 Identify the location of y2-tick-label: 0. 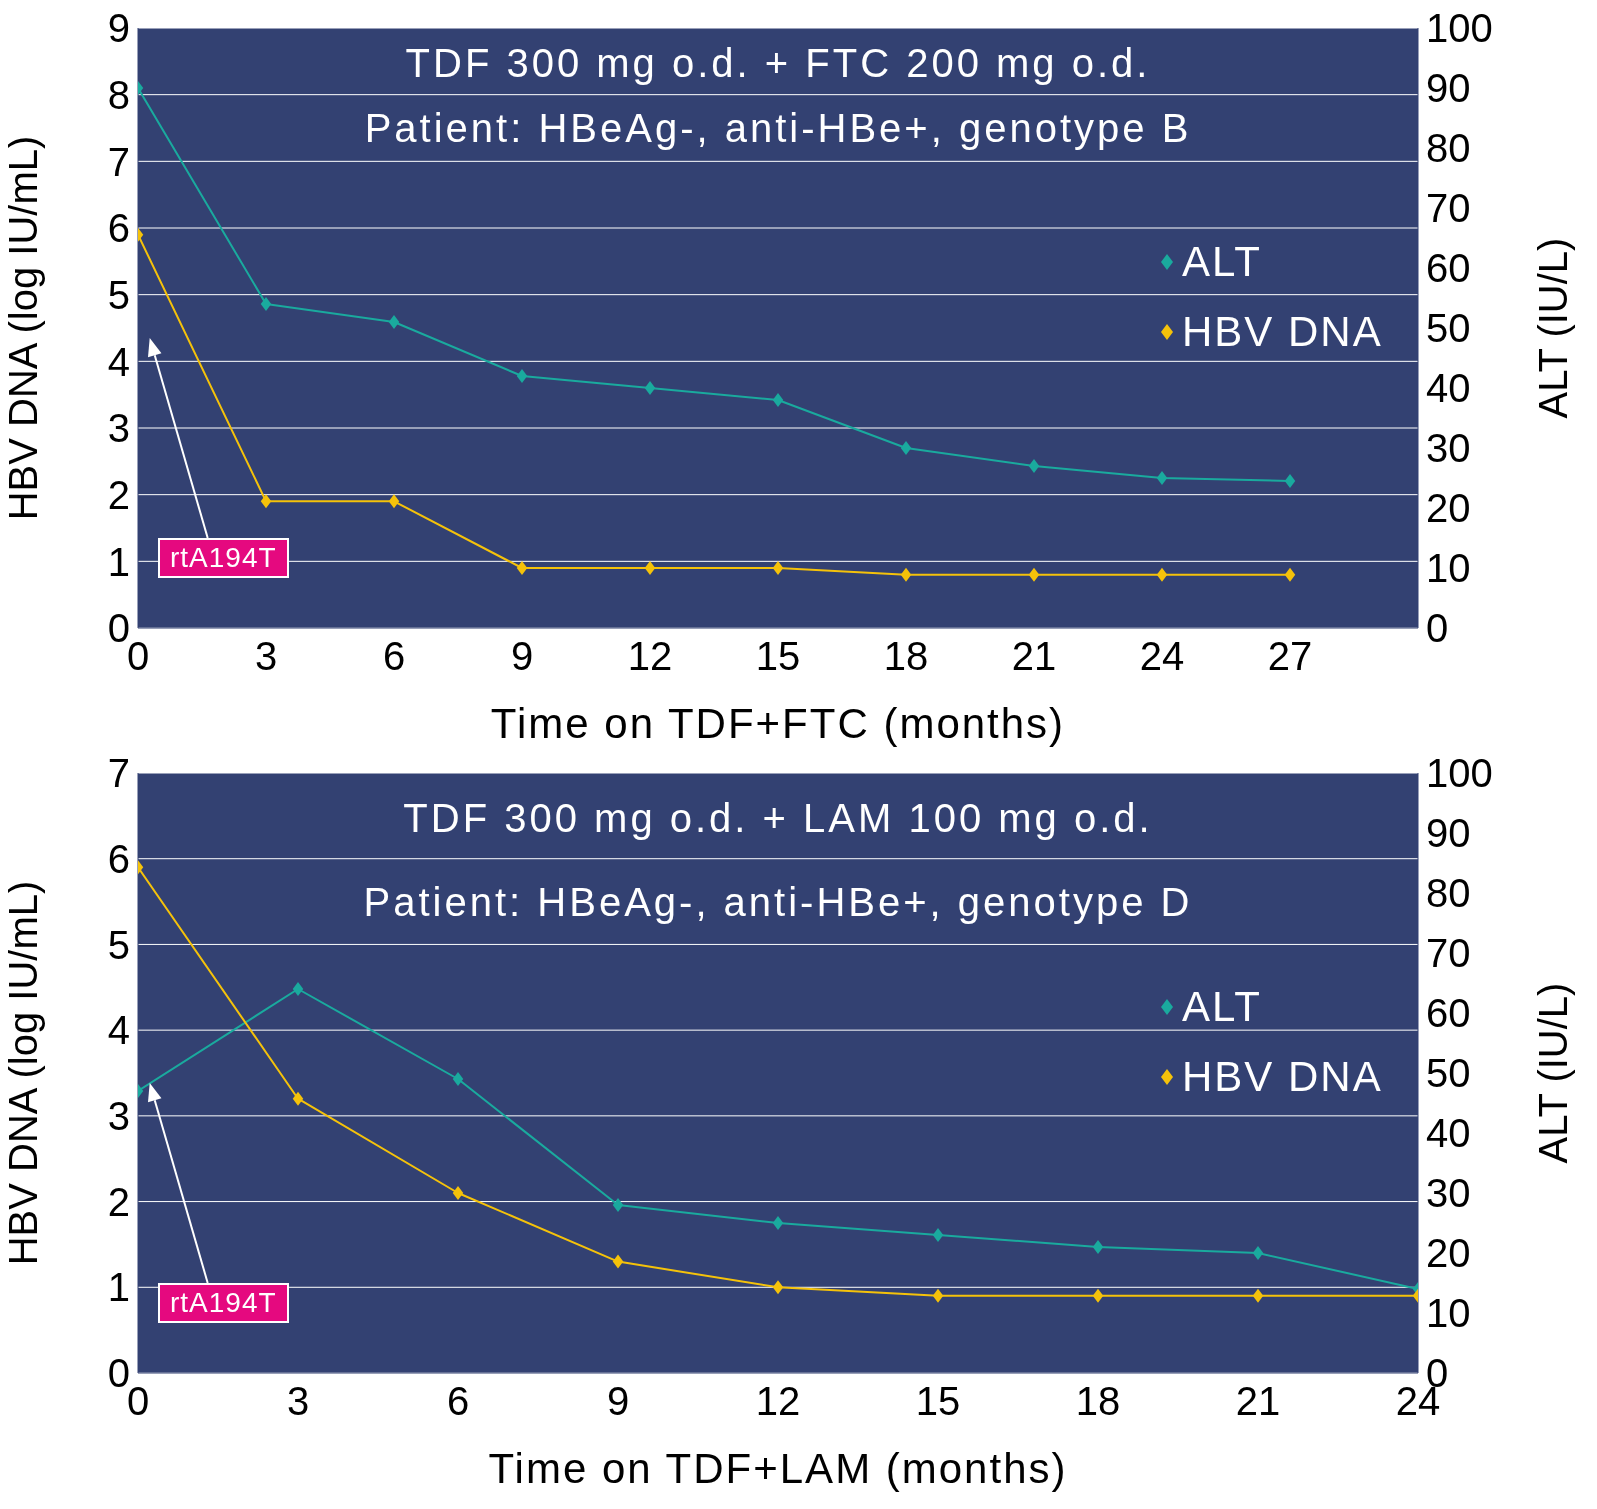
(1437, 628).